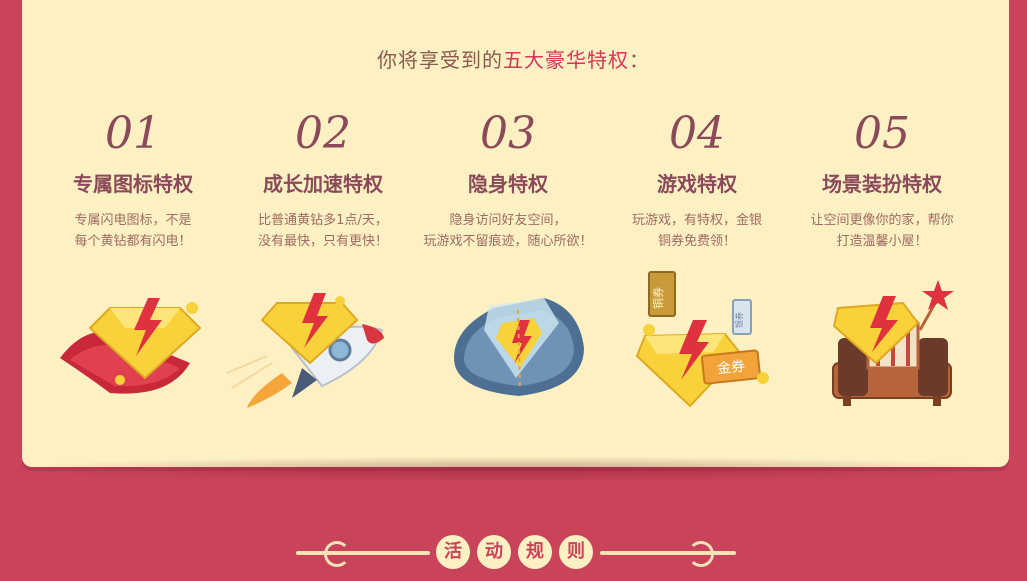 The height and width of the screenshot is (581, 1027). I want to click on feature-decoration-privilege: 05 场景装扮特权 让空间更像你的家，帮你 打造温馨小屋！, so click(882, 180).